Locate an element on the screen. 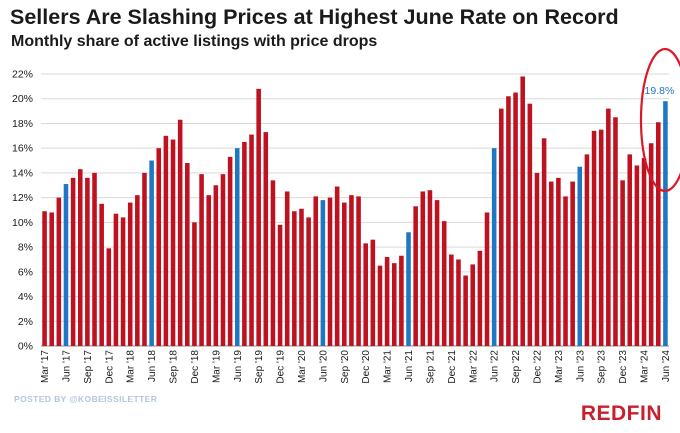 This screenshot has height=433, width=680. y-tick-label: 0% is located at coordinates (25, 347).